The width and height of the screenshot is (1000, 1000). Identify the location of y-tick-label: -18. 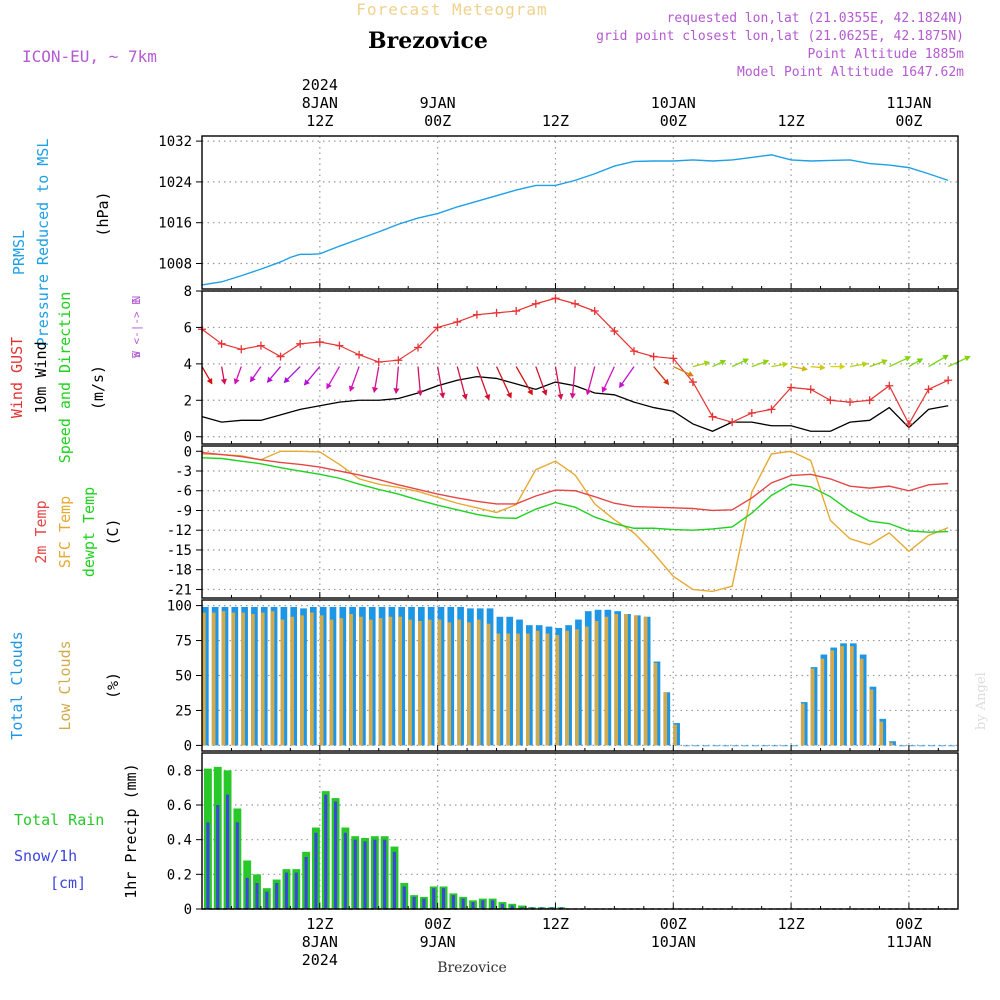
(179, 571).